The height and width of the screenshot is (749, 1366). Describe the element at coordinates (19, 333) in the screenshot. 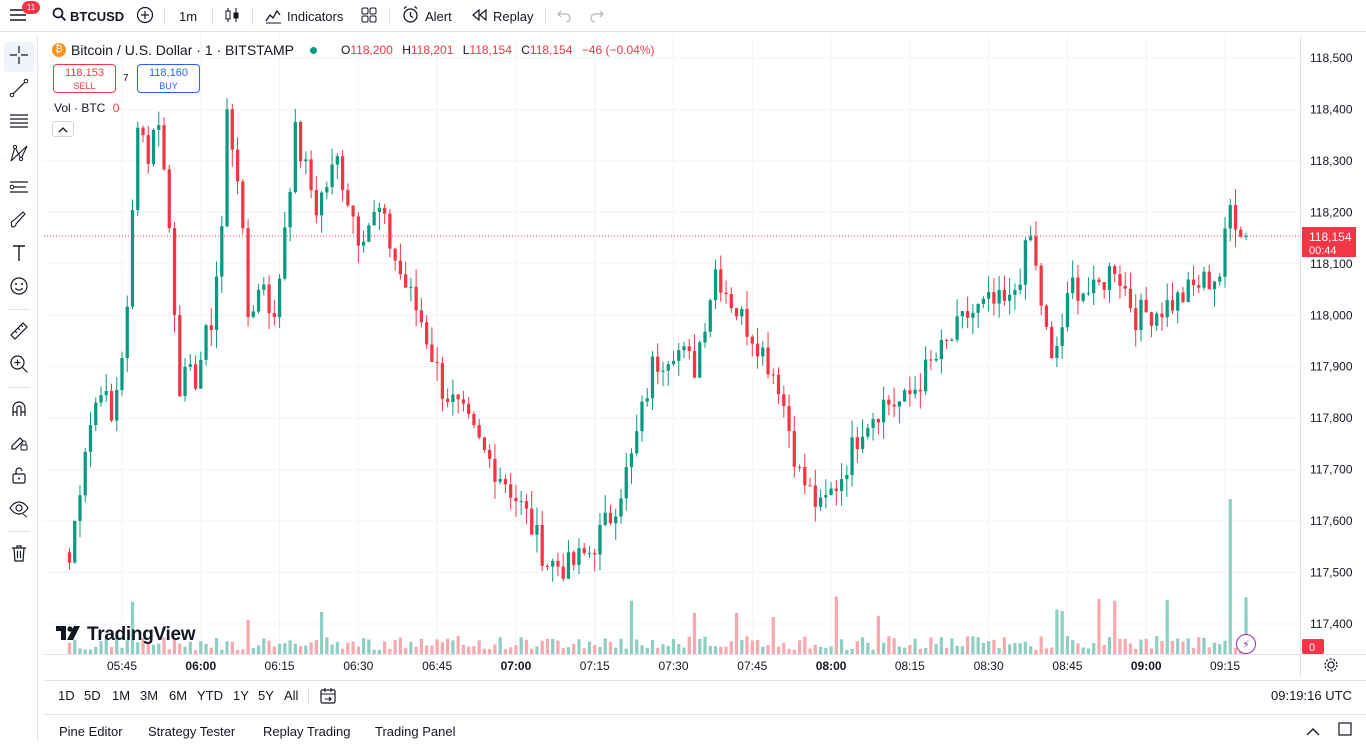

I see `measure-tool` at that location.